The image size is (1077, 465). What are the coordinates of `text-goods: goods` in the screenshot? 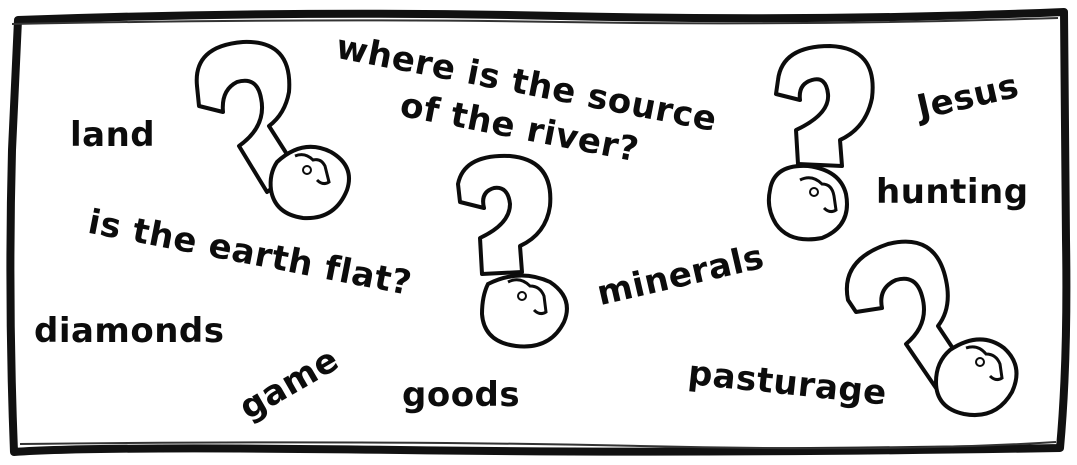 It's located at (461, 395).